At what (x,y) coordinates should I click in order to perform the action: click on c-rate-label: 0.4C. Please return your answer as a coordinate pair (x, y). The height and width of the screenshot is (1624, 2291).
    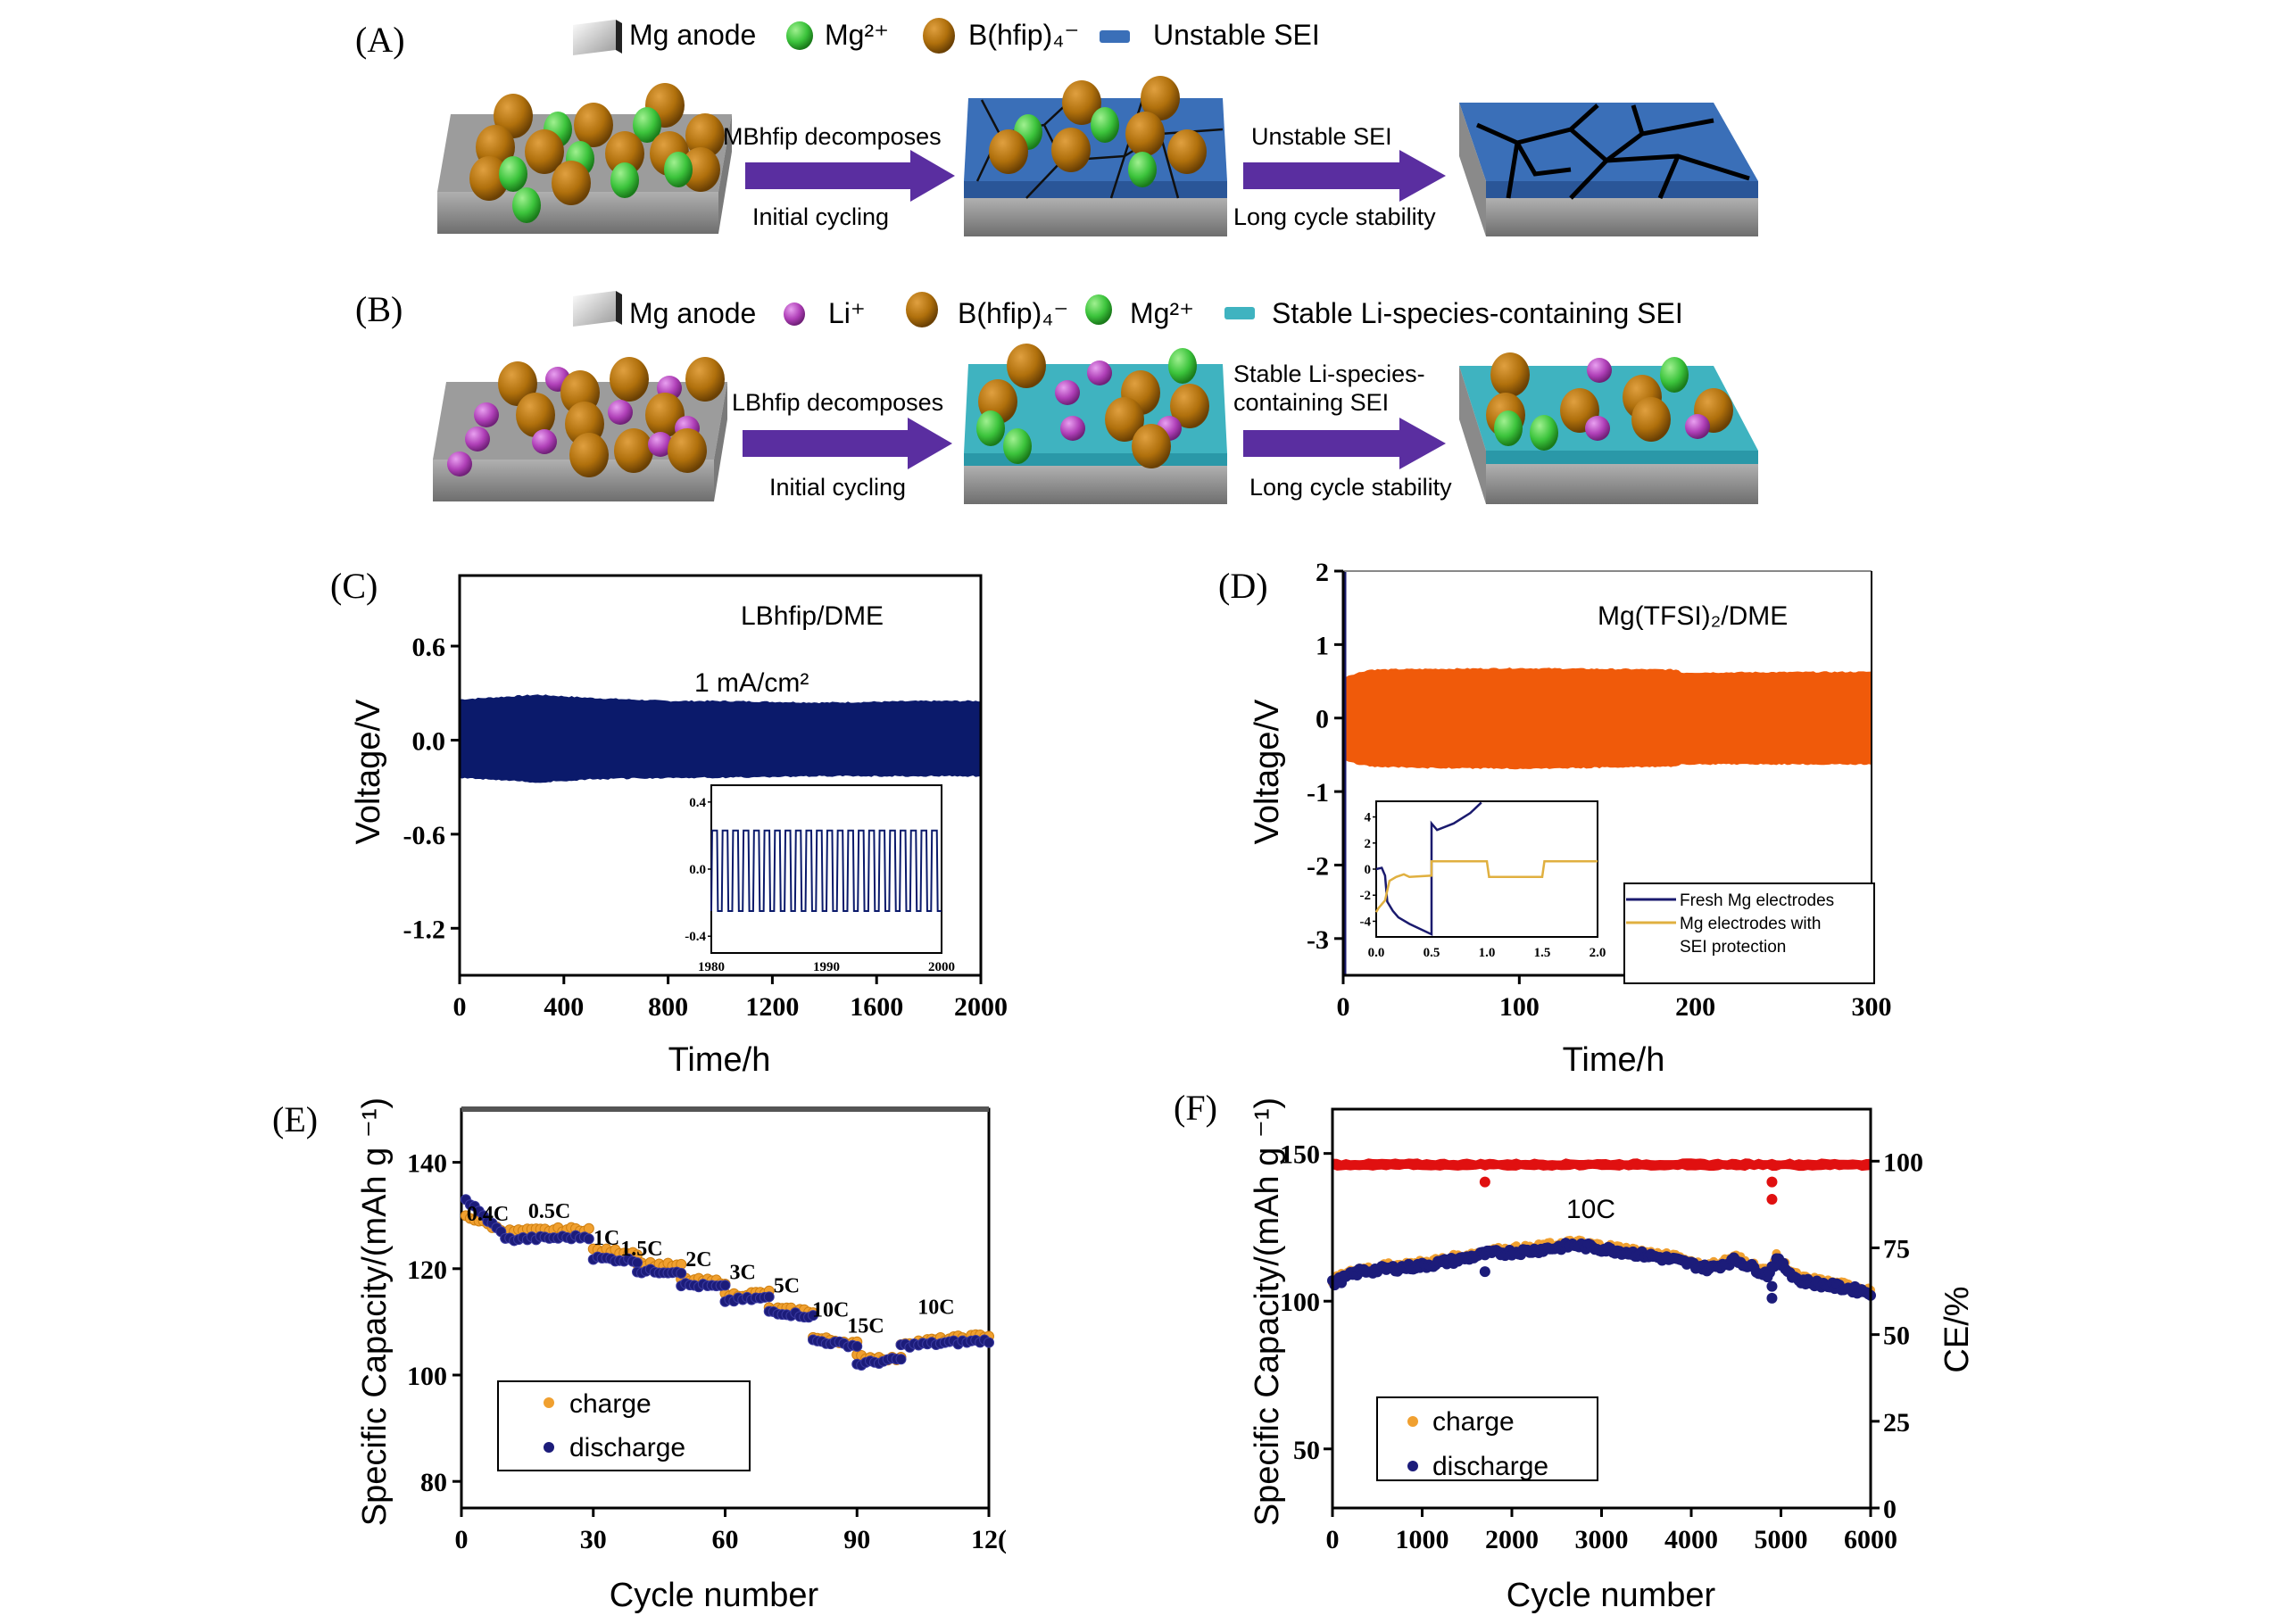
    Looking at the image, I should click on (488, 1214).